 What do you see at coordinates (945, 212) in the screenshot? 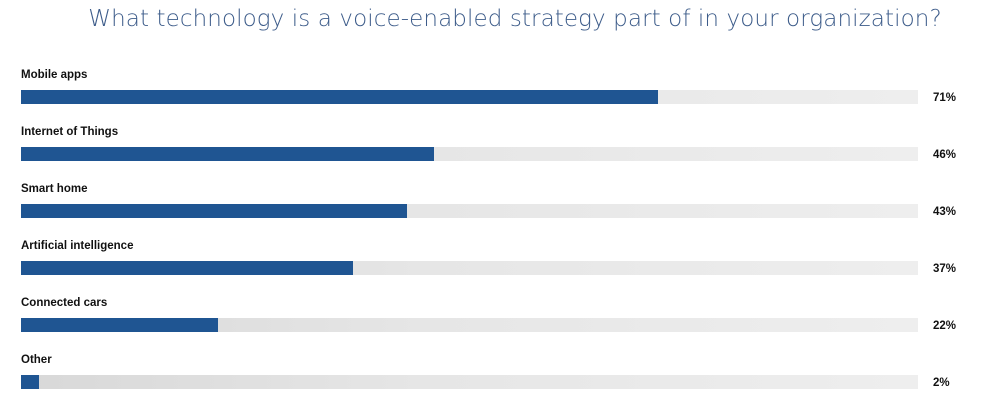
I see `value-label: 43%` at bounding box center [945, 212].